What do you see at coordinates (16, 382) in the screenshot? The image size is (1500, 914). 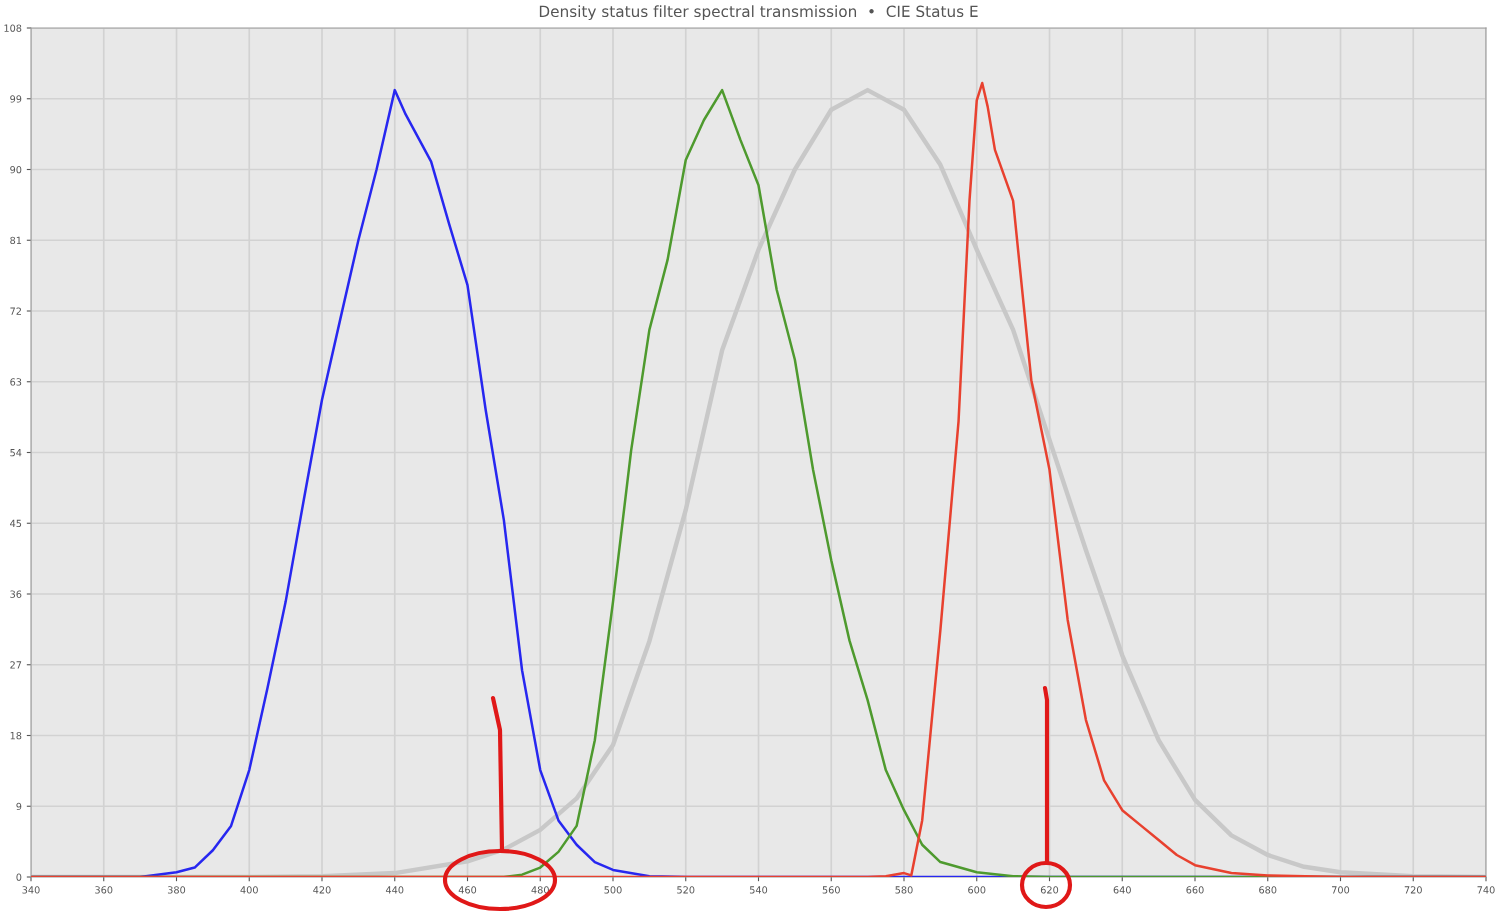 I see `y-tick-label: 63` at bounding box center [16, 382].